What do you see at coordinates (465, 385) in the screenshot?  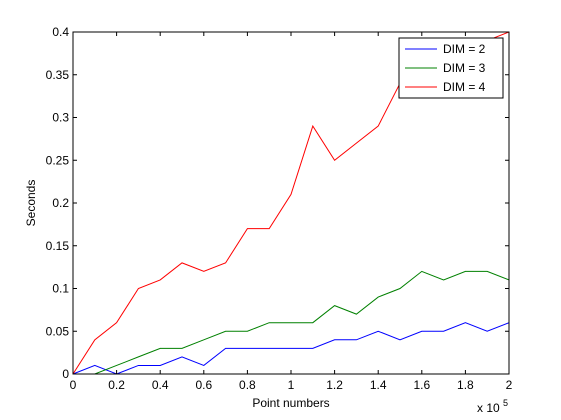 I see `x-tick-label: 1.8` at bounding box center [465, 385].